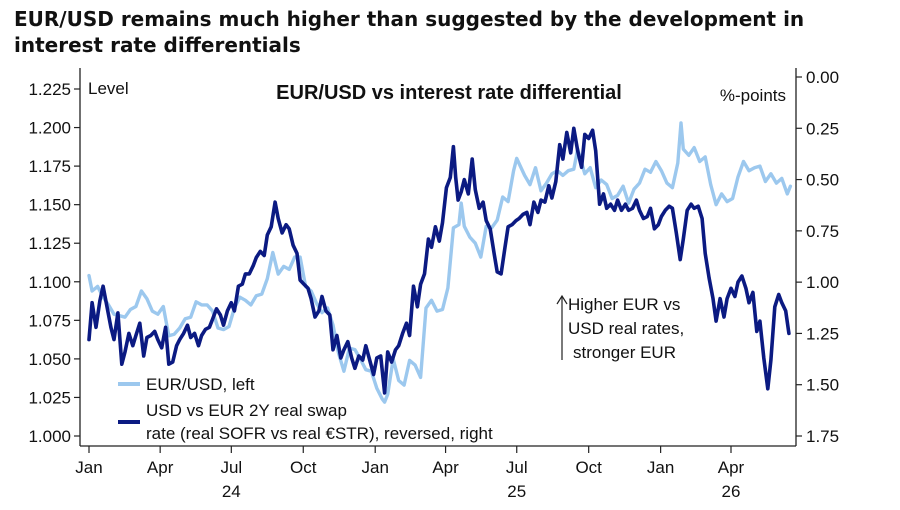 The height and width of the screenshot is (510, 900). What do you see at coordinates (49, 320) in the screenshot?
I see `left-tick-label: 1.075` at bounding box center [49, 320].